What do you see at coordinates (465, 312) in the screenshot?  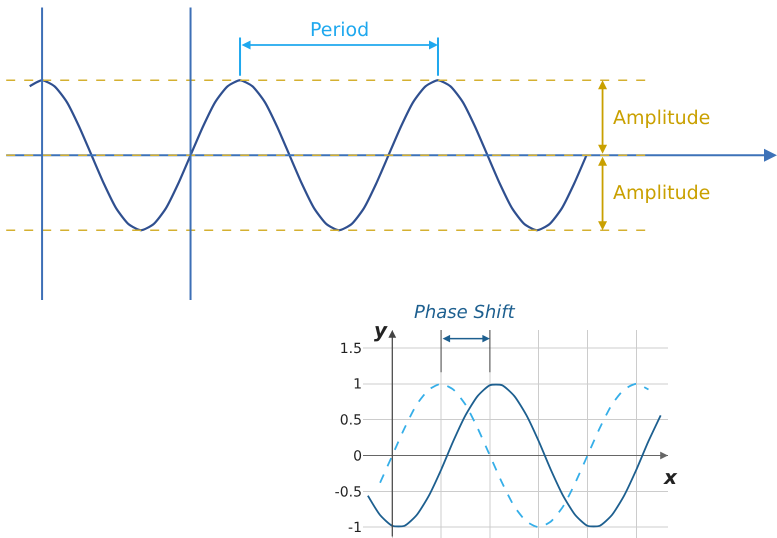 I see `text: Phase Shift` at bounding box center [465, 312].